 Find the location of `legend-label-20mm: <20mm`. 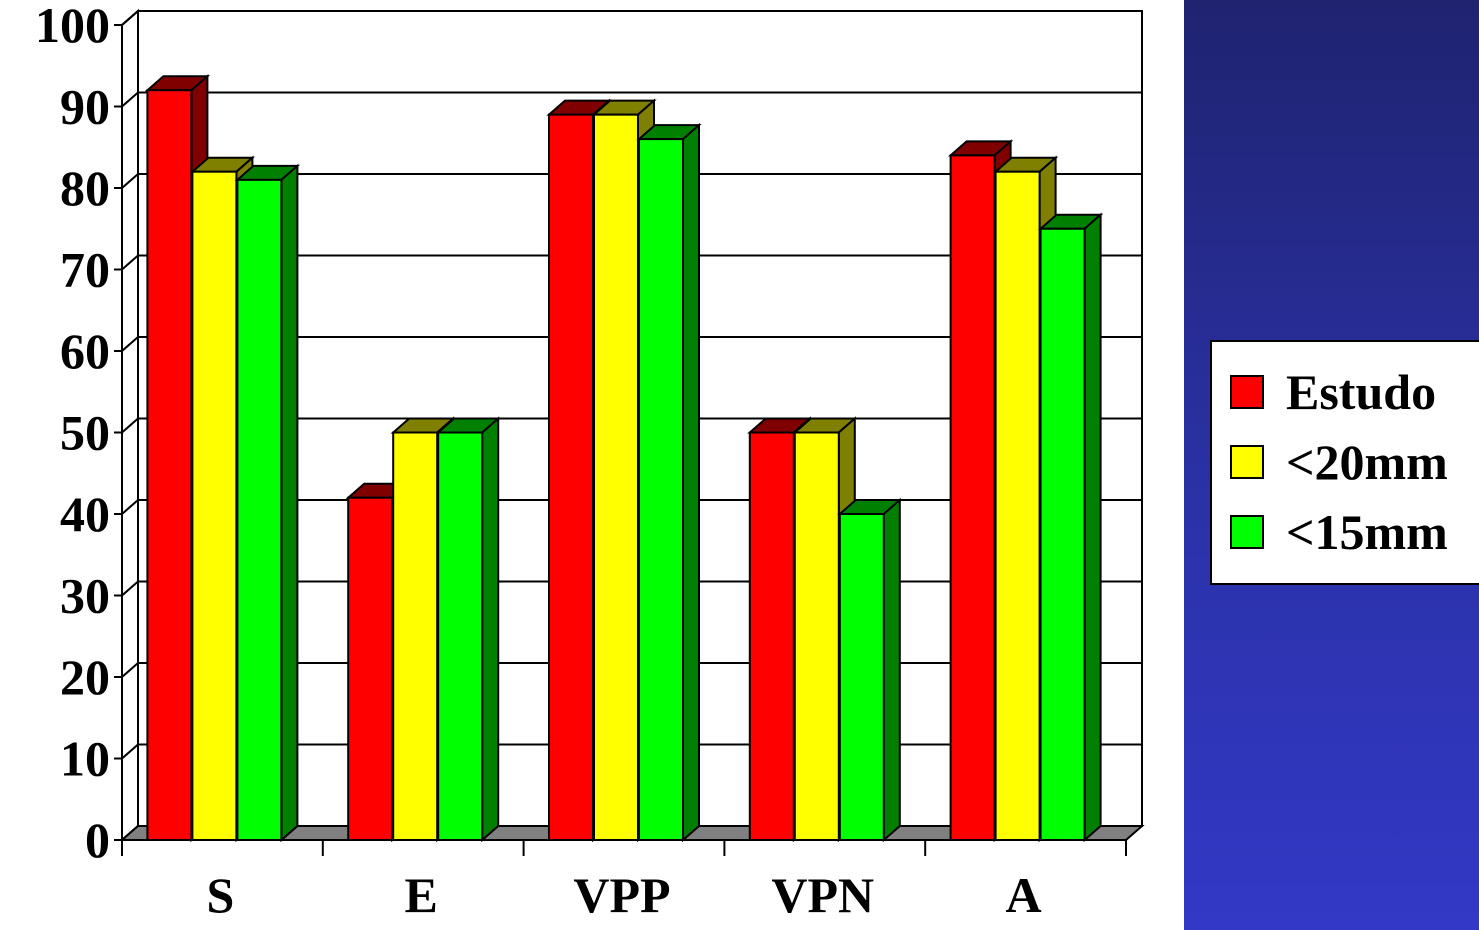

legend-label-20mm: <20mm is located at coordinates (1367, 462).